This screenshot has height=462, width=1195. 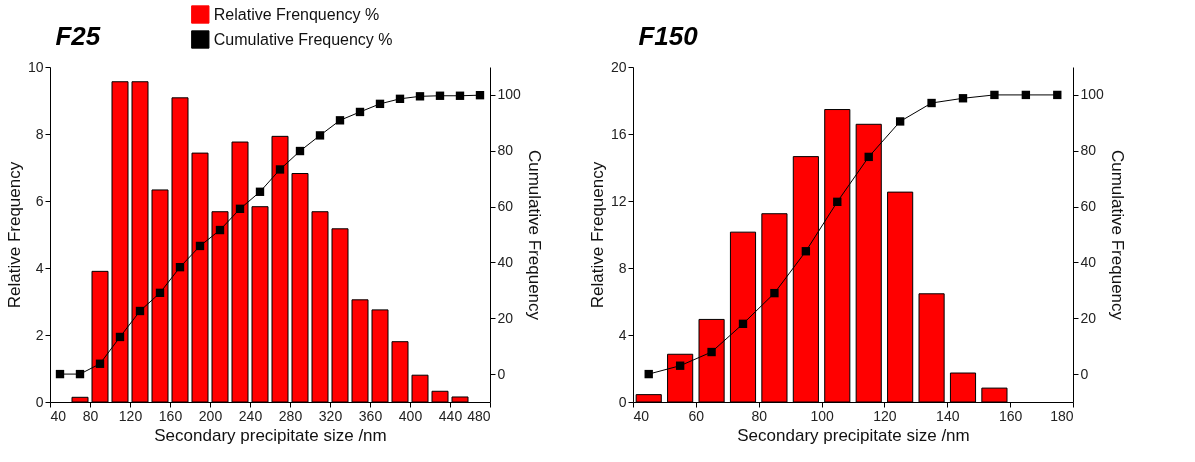 What do you see at coordinates (696, 415) in the screenshot?
I see `x-tick-label: 60` at bounding box center [696, 415].